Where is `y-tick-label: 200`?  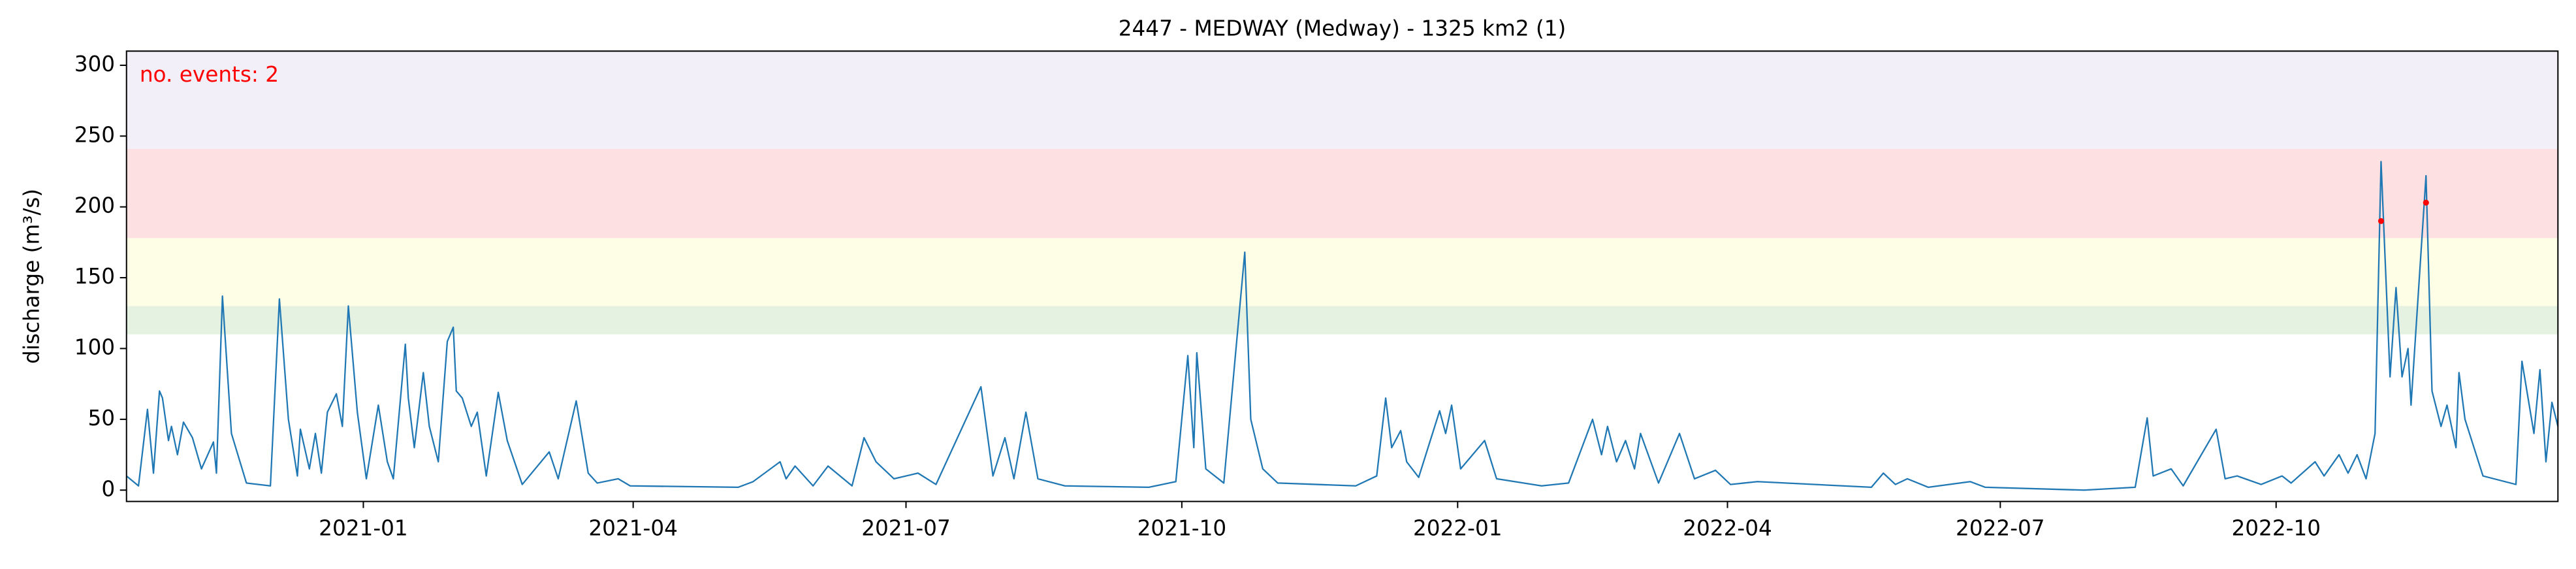
y-tick-label: 200 is located at coordinates (94, 205).